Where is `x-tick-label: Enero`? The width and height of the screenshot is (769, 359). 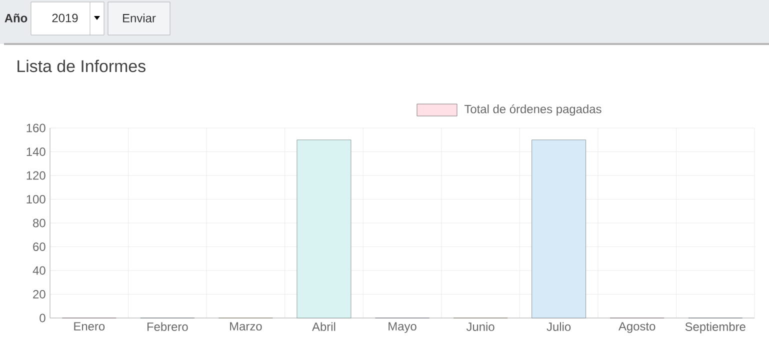
x-tick-label: Enero is located at coordinates (89, 326).